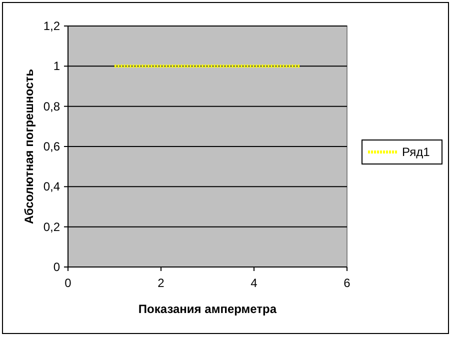  I want to click on y-tick-label: 1, so click(56, 66).